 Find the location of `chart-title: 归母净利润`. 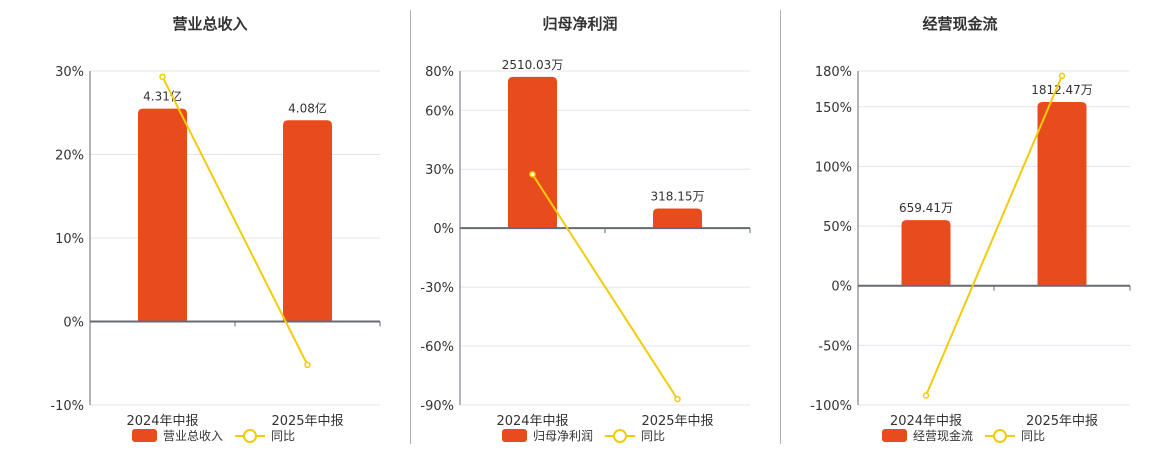

chart-title: 归母净利润 is located at coordinates (580, 24).